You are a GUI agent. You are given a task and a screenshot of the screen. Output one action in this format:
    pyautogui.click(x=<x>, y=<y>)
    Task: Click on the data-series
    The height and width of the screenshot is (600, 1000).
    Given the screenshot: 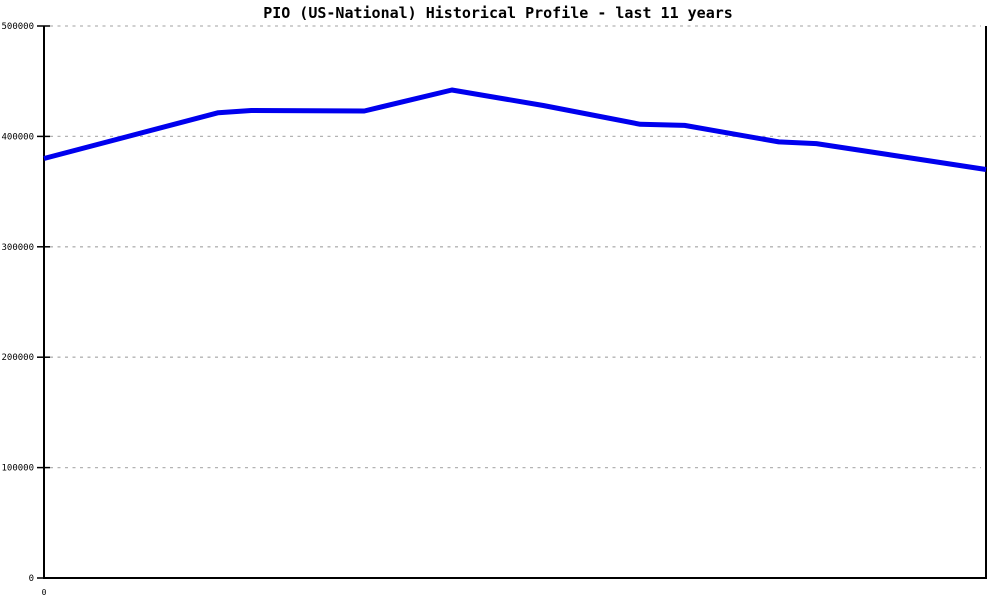 What is the action you would take?
    pyautogui.click(x=515, y=129)
    